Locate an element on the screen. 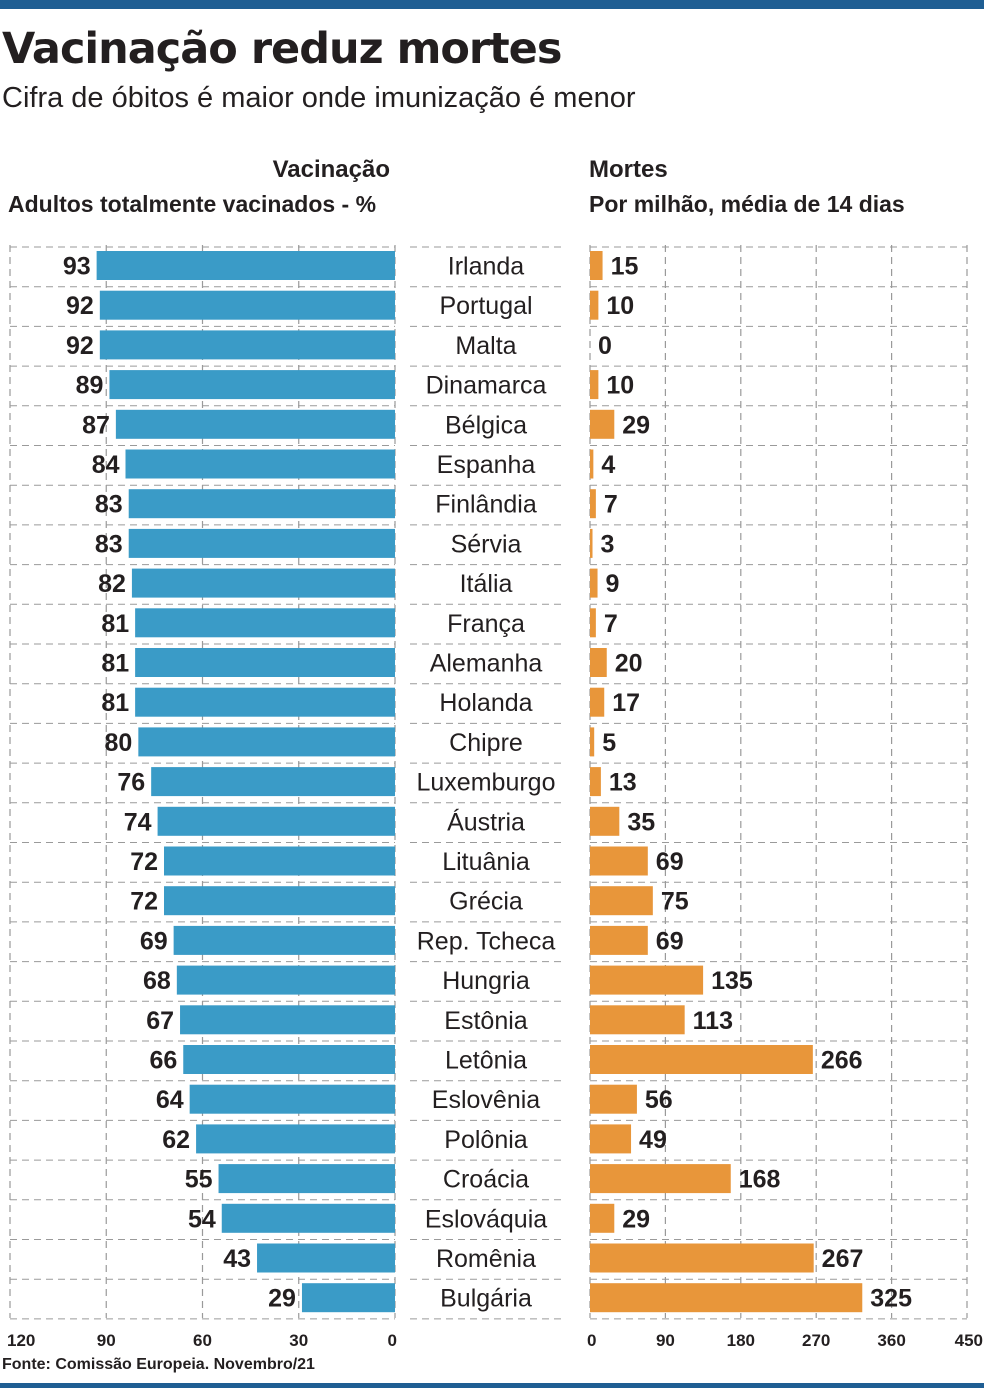 This screenshot has width=984, height=1388. country-label: Letônia is located at coordinates (486, 1061).